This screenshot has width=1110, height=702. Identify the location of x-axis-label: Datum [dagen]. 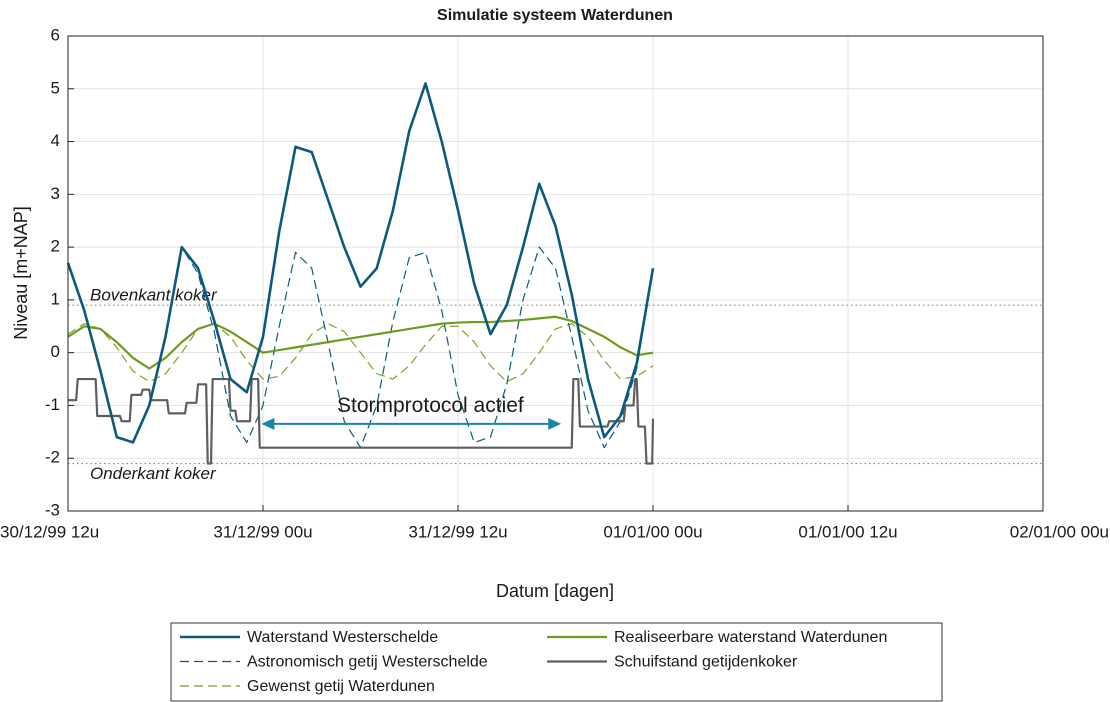
(555, 591).